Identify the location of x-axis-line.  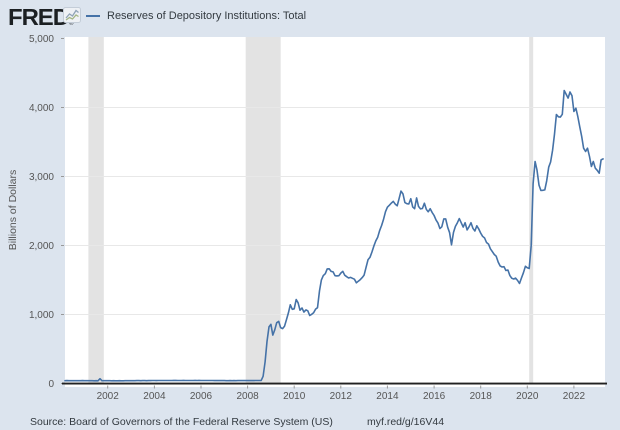
(334, 383).